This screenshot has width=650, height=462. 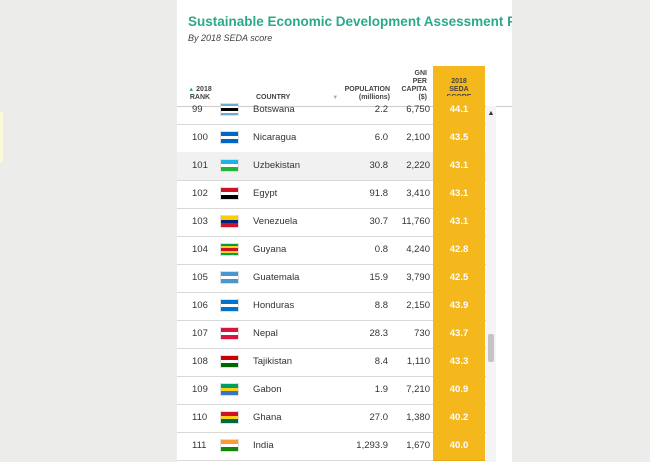 What do you see at coordinates (332, 418) in the screenshot?
I see `table-row: 110 Ghana 27.0 1,380 40.2` at bounding box center [332, 418].